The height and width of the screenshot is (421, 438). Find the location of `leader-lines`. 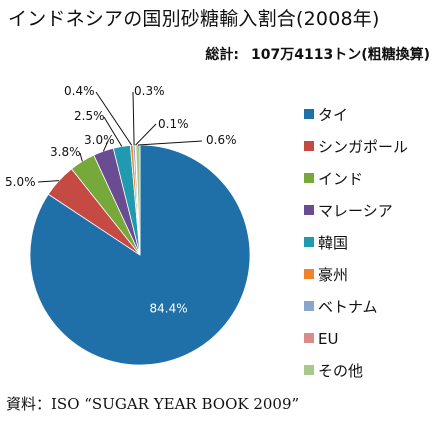

leader-lines is located at coordinates (120, 137).